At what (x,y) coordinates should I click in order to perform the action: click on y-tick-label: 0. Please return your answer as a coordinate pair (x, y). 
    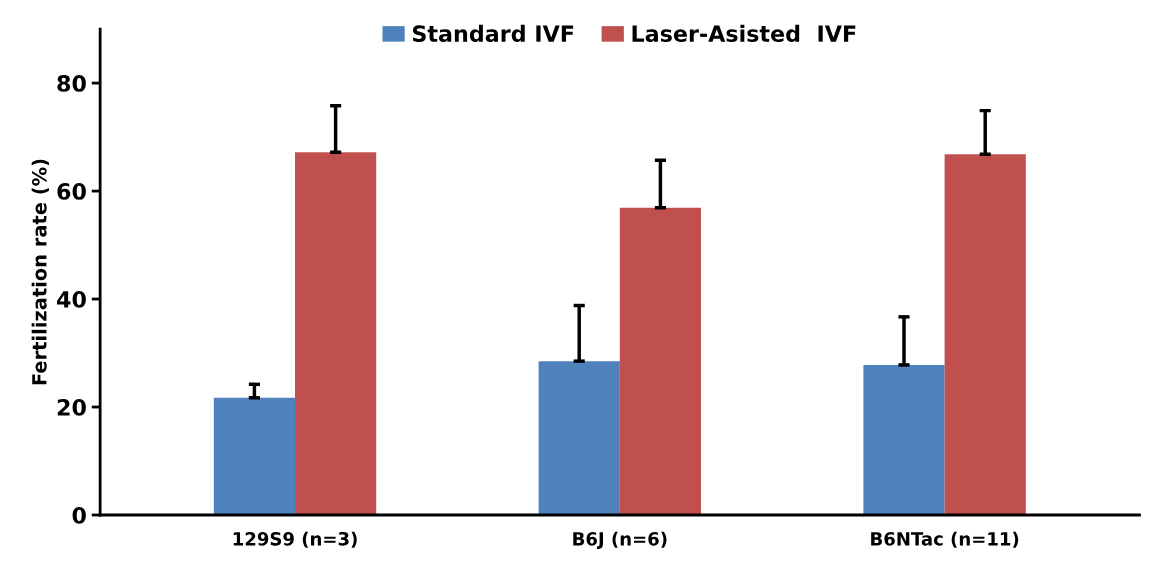
    Looking at the image, I should click on (79, 515).